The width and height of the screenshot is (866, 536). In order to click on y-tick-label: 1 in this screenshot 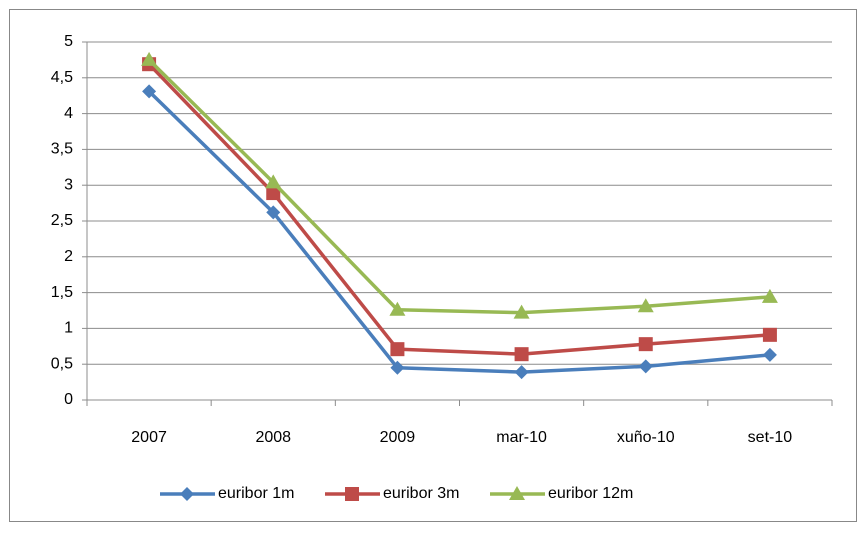, I will do `click(68, 328)`.